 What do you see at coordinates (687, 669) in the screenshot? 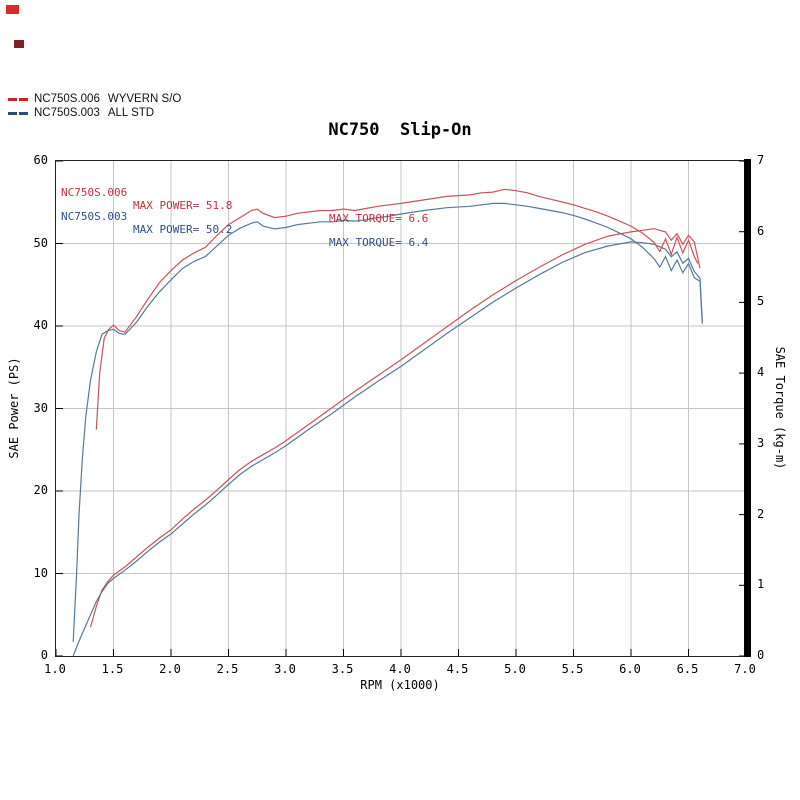
I see `x-tick-label: 6.5` at bounding box center [687, 669].